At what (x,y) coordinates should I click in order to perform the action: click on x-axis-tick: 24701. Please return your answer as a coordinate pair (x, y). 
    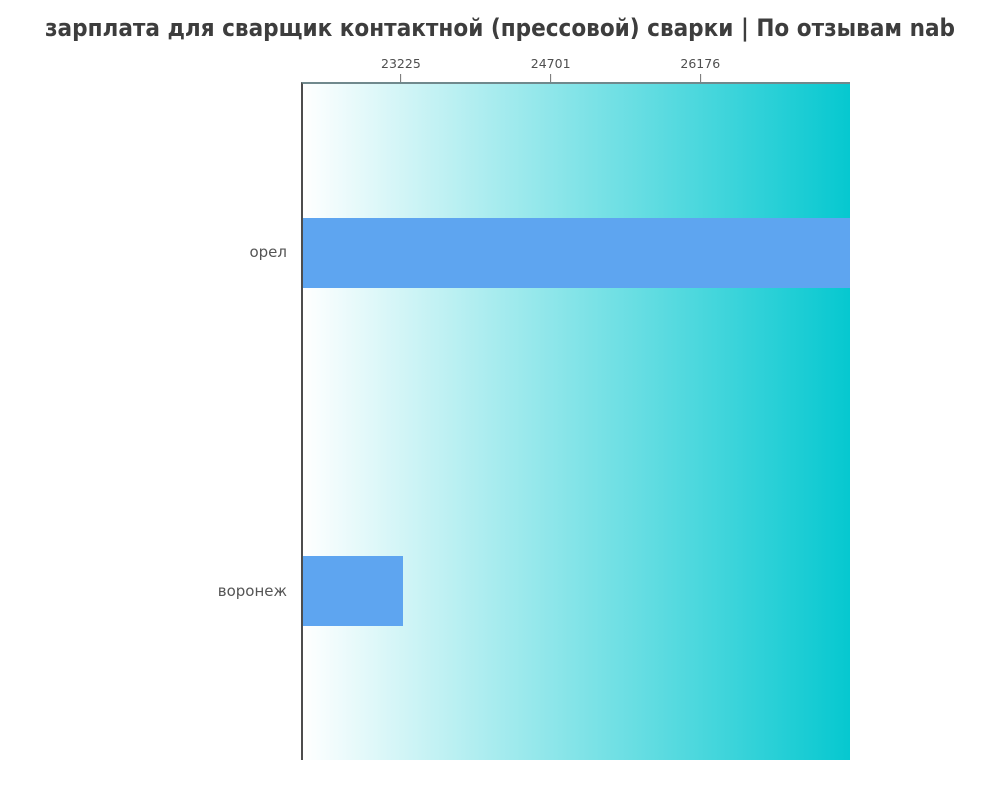
    Looking at the image, I should click on (551, 69).